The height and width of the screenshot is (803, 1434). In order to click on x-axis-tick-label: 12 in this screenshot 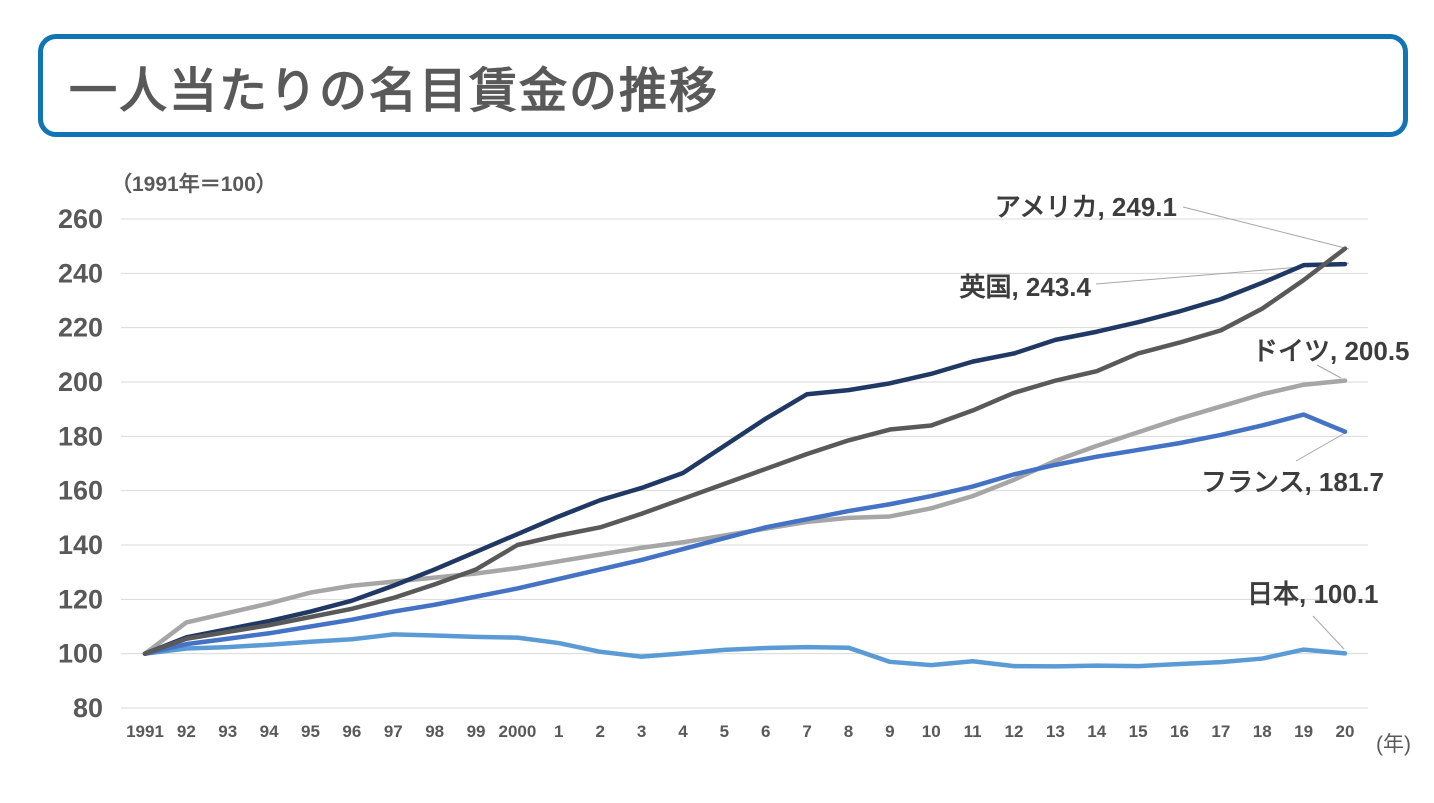, I will do `click(1014, 731)`.